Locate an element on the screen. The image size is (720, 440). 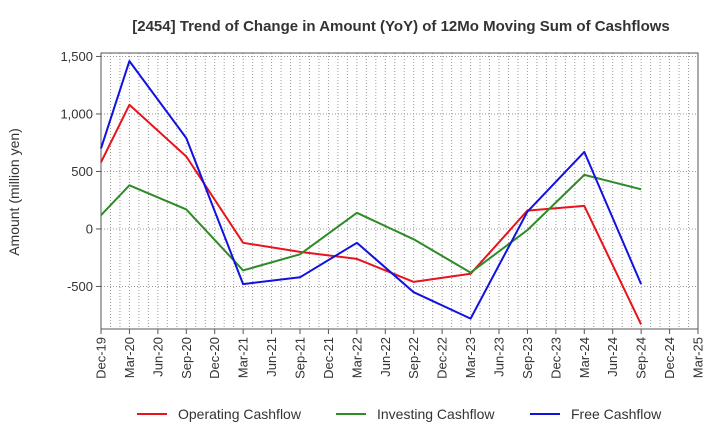
x-tick-label: Dec-22 is located at coordinates (442, 358).